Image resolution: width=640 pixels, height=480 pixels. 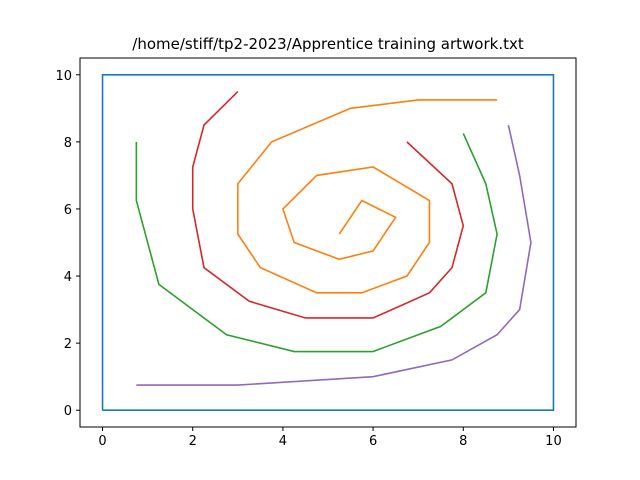 I want to click on x-tick-label: 4, so click(x=283, y=441).